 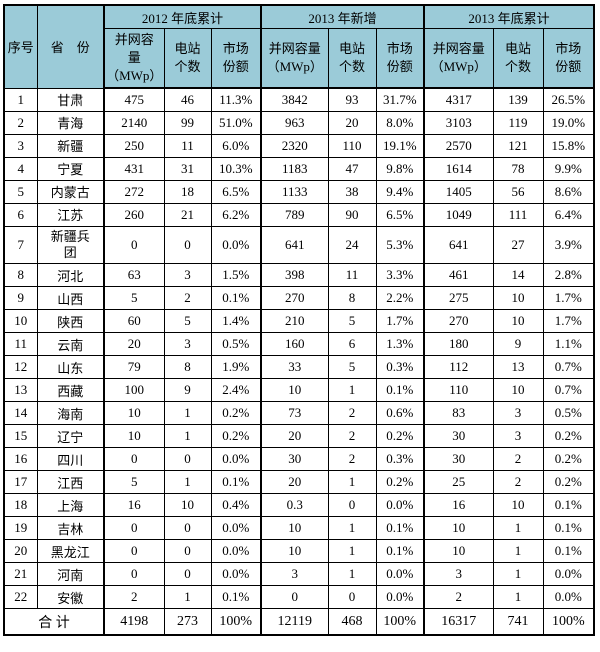 What do you see at coordinates (20, 436) in the screenshot?
I see `row-number: 15` at bounding box center [20, 436].